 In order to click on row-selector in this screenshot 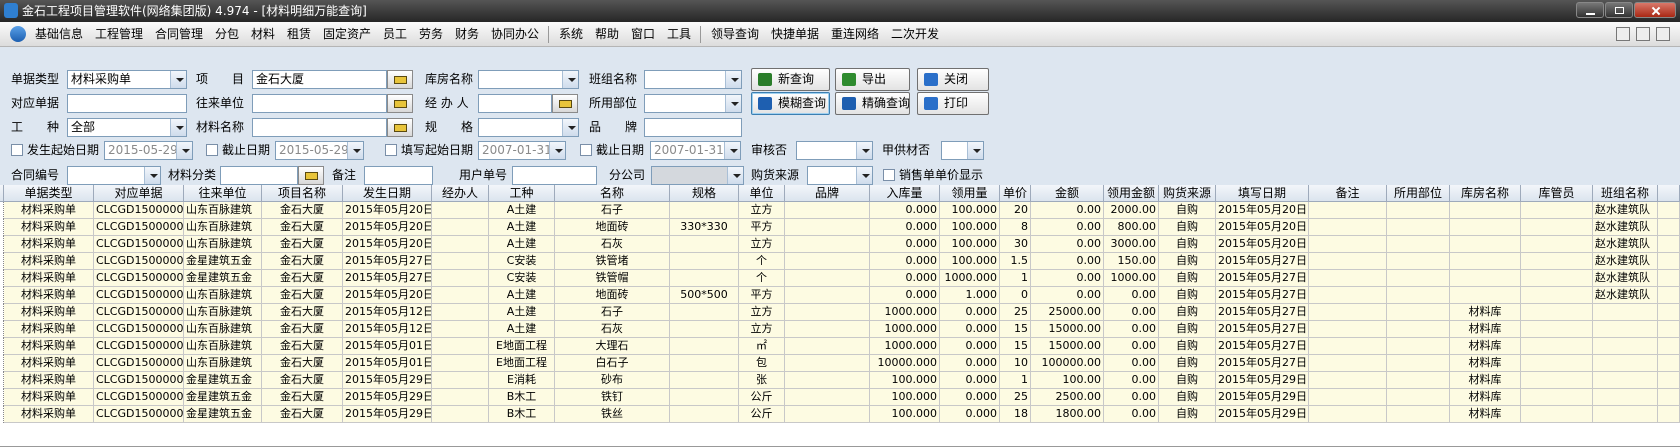, I will do `click(2, 295)`.